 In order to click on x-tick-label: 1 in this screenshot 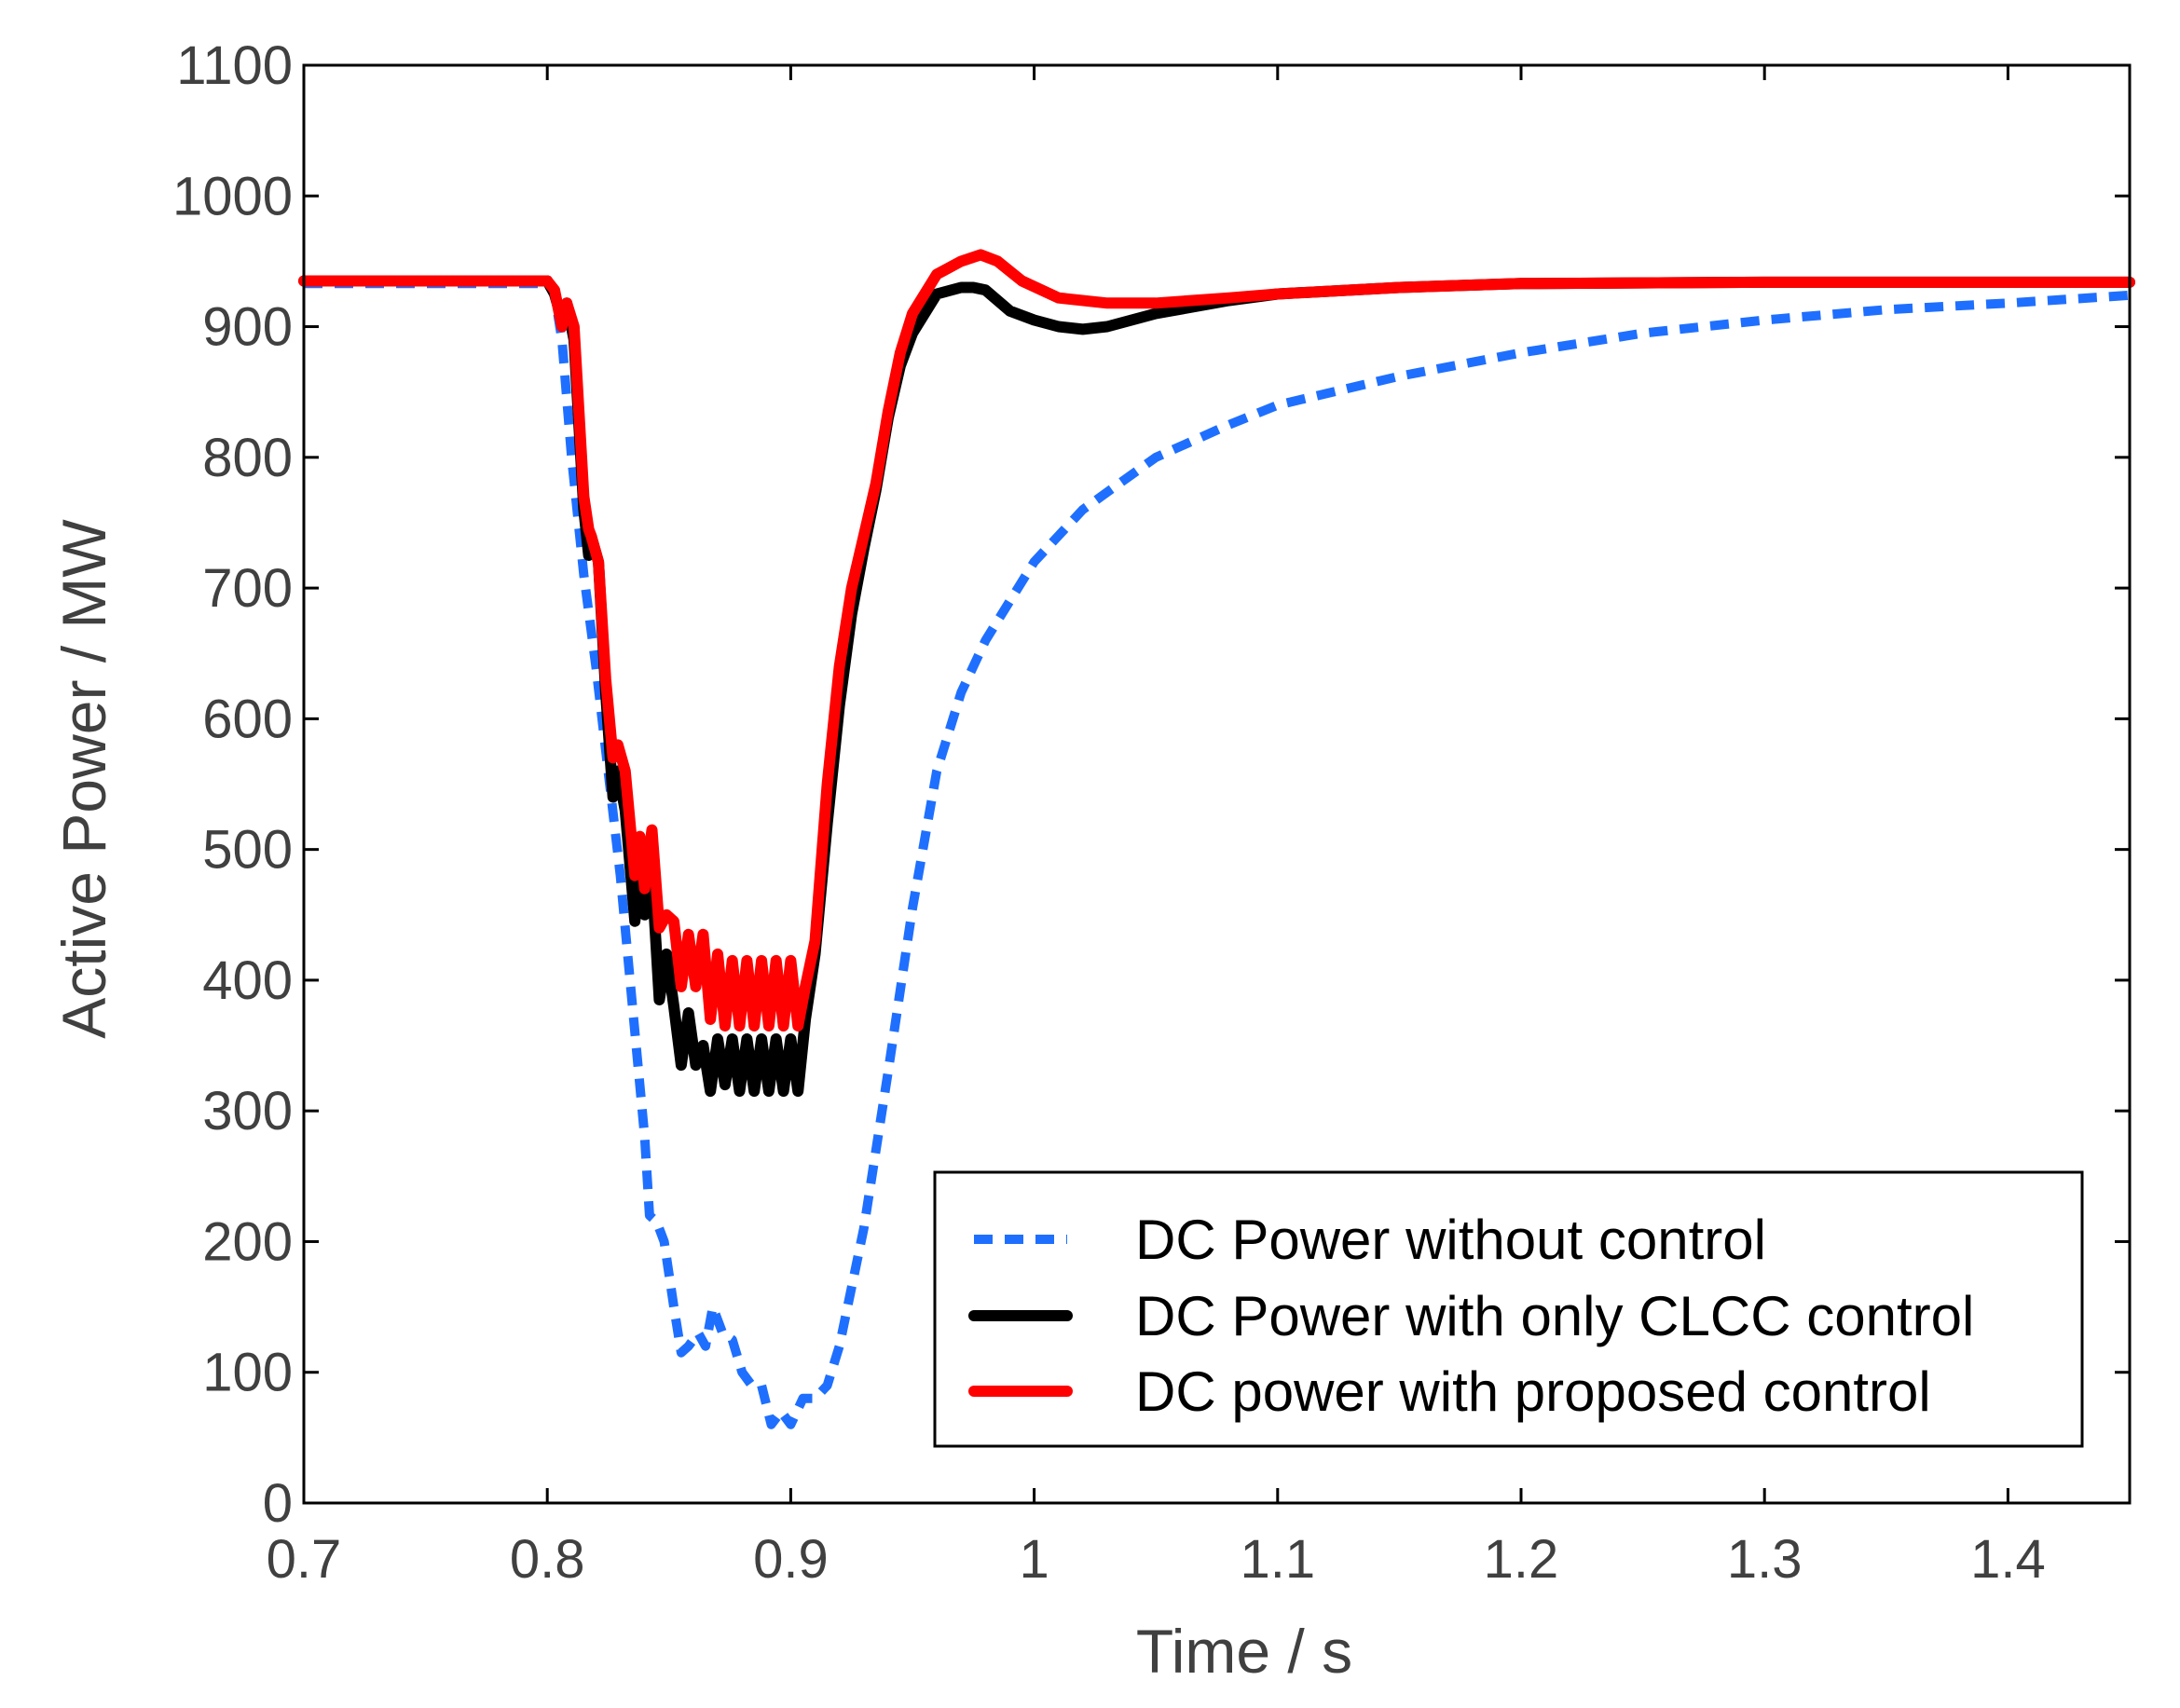, I will do `click(1034, 1559)`.